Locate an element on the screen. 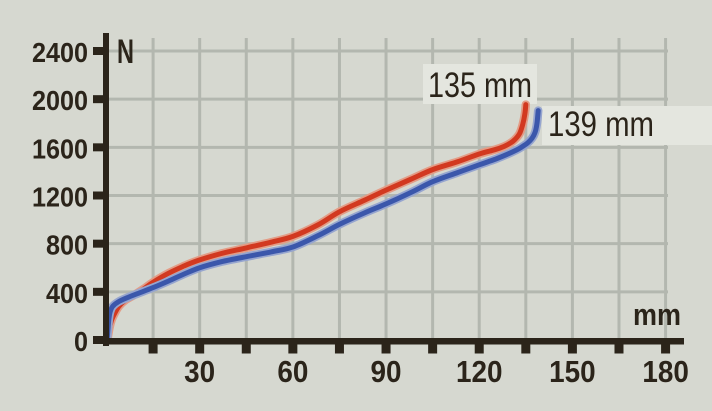 This screenshot has height=411, width=712. y-tick-label: 1200 is located at coordinates (60, 196).